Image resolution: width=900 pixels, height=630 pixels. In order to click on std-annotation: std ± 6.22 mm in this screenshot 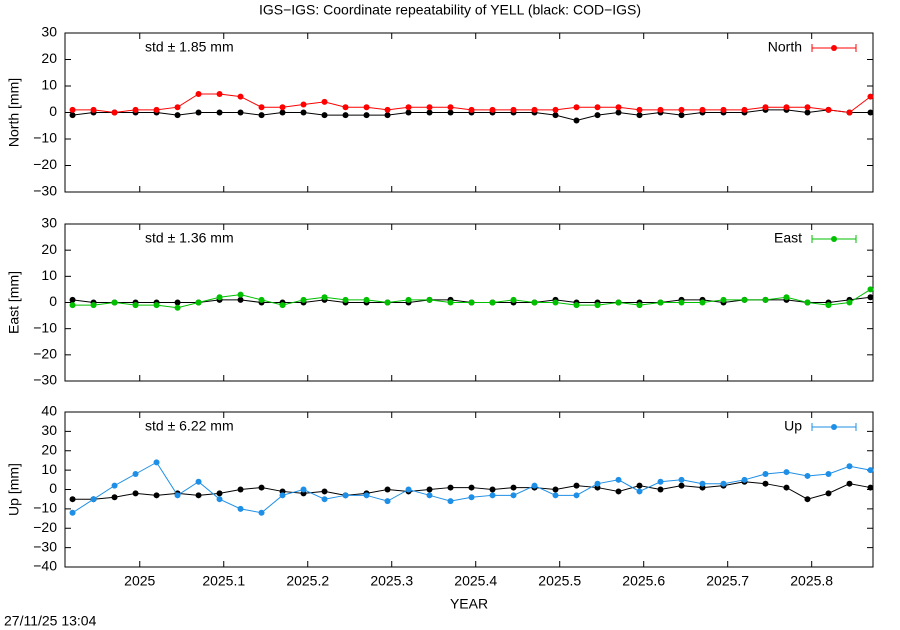, I will do `click(189, 426)`.